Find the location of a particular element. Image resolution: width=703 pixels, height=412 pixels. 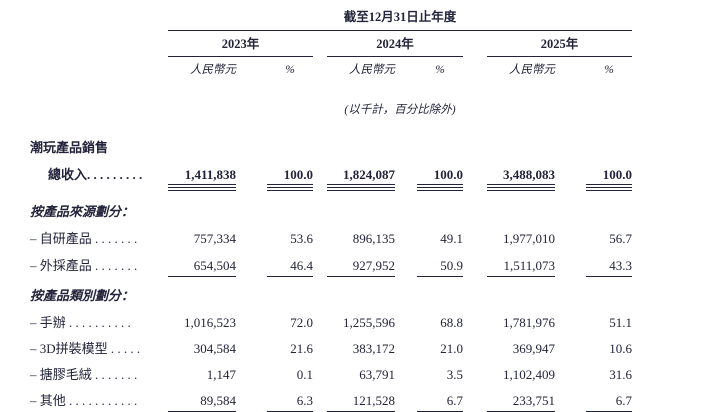

pct-value: 0.1 is located at coordinates (304, 374).